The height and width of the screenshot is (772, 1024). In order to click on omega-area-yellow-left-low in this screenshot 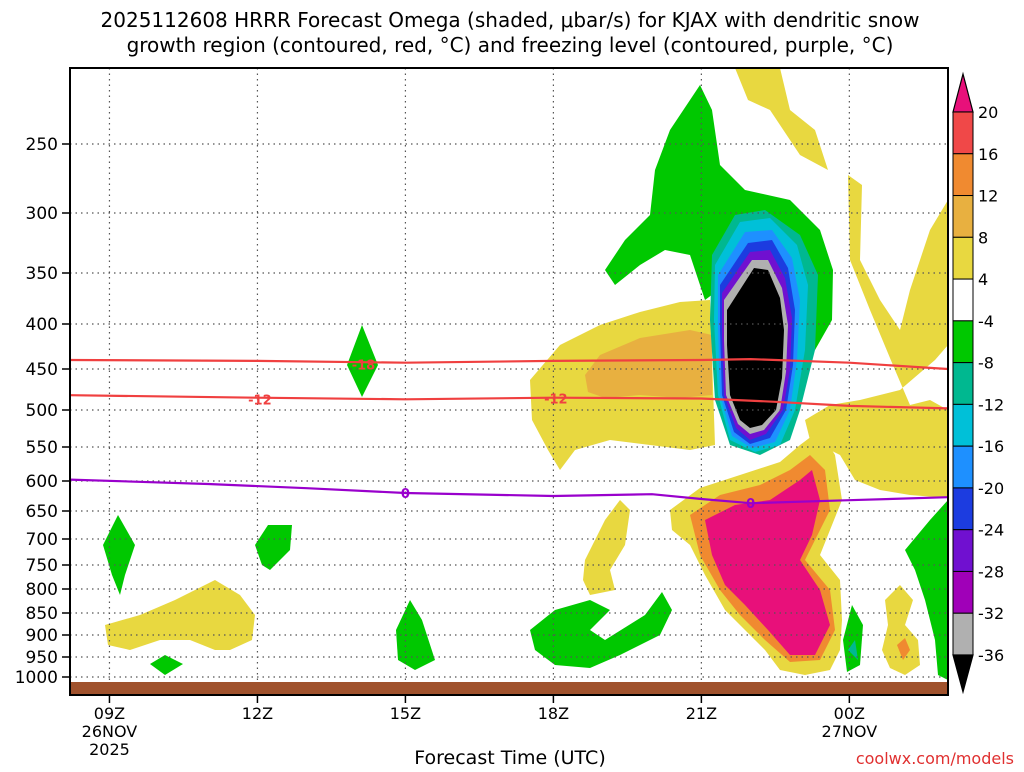, I will do `click(180, 615)`.